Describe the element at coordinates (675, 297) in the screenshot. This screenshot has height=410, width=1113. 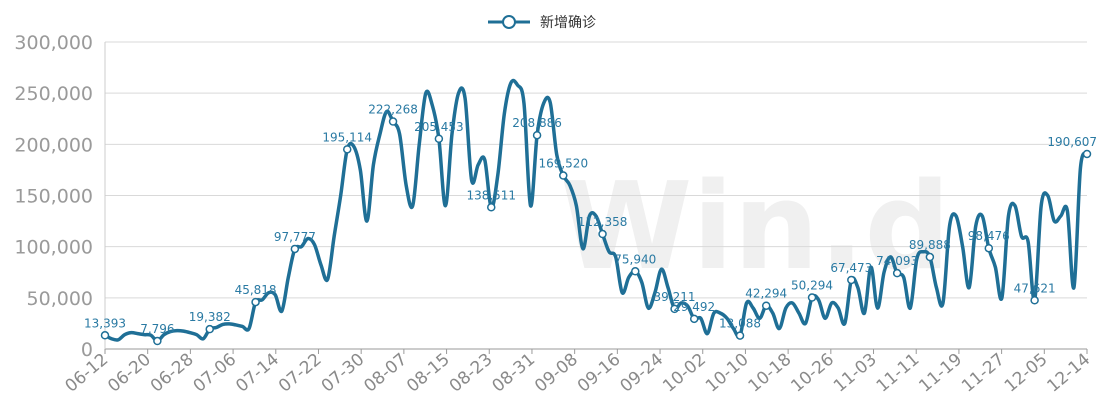
I see `data-label: 39,211` at that location.